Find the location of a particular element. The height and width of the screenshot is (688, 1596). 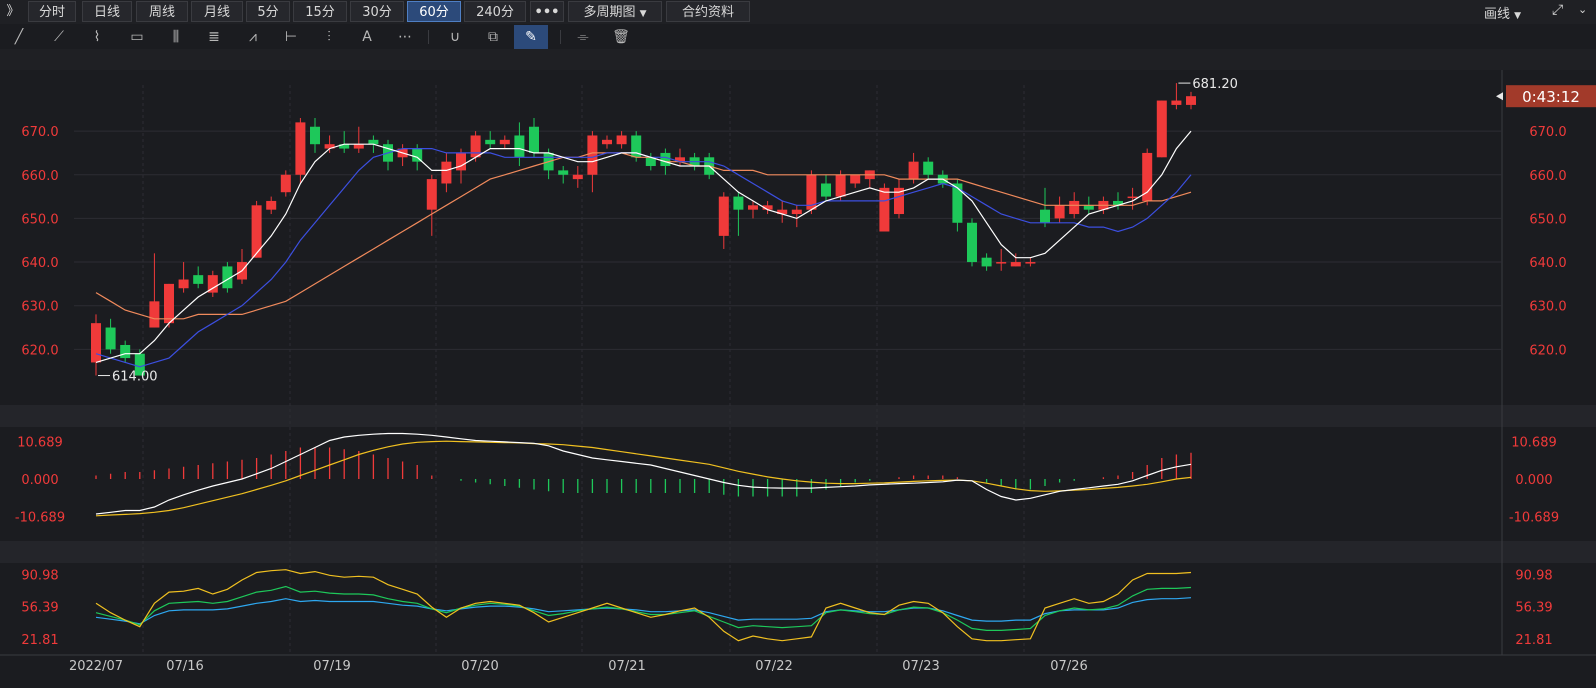

chevron-down-icon: ⌄ is located at coordinates (1583, 9).